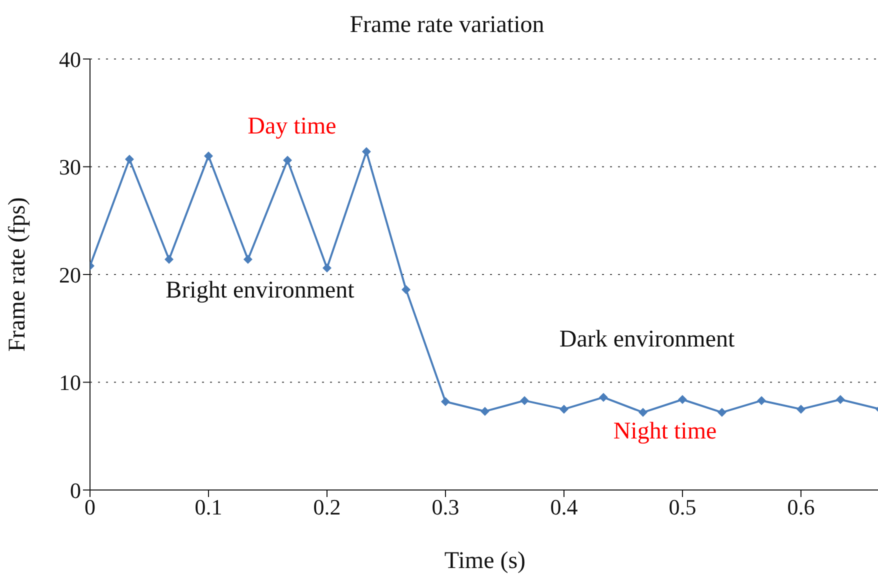  What do you see at coordinates (70, 59) in the screenshot?
I see `y-tick-label: 40` at bounding box center [70, 59].